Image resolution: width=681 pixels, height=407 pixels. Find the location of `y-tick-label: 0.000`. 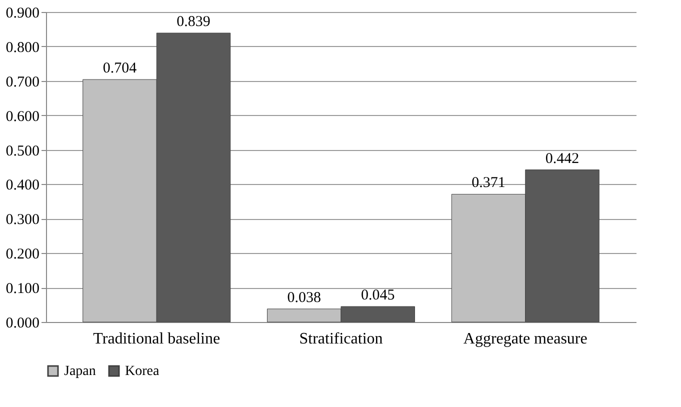

y-tick-label: 0.000 is located at coordinates (23, 324).